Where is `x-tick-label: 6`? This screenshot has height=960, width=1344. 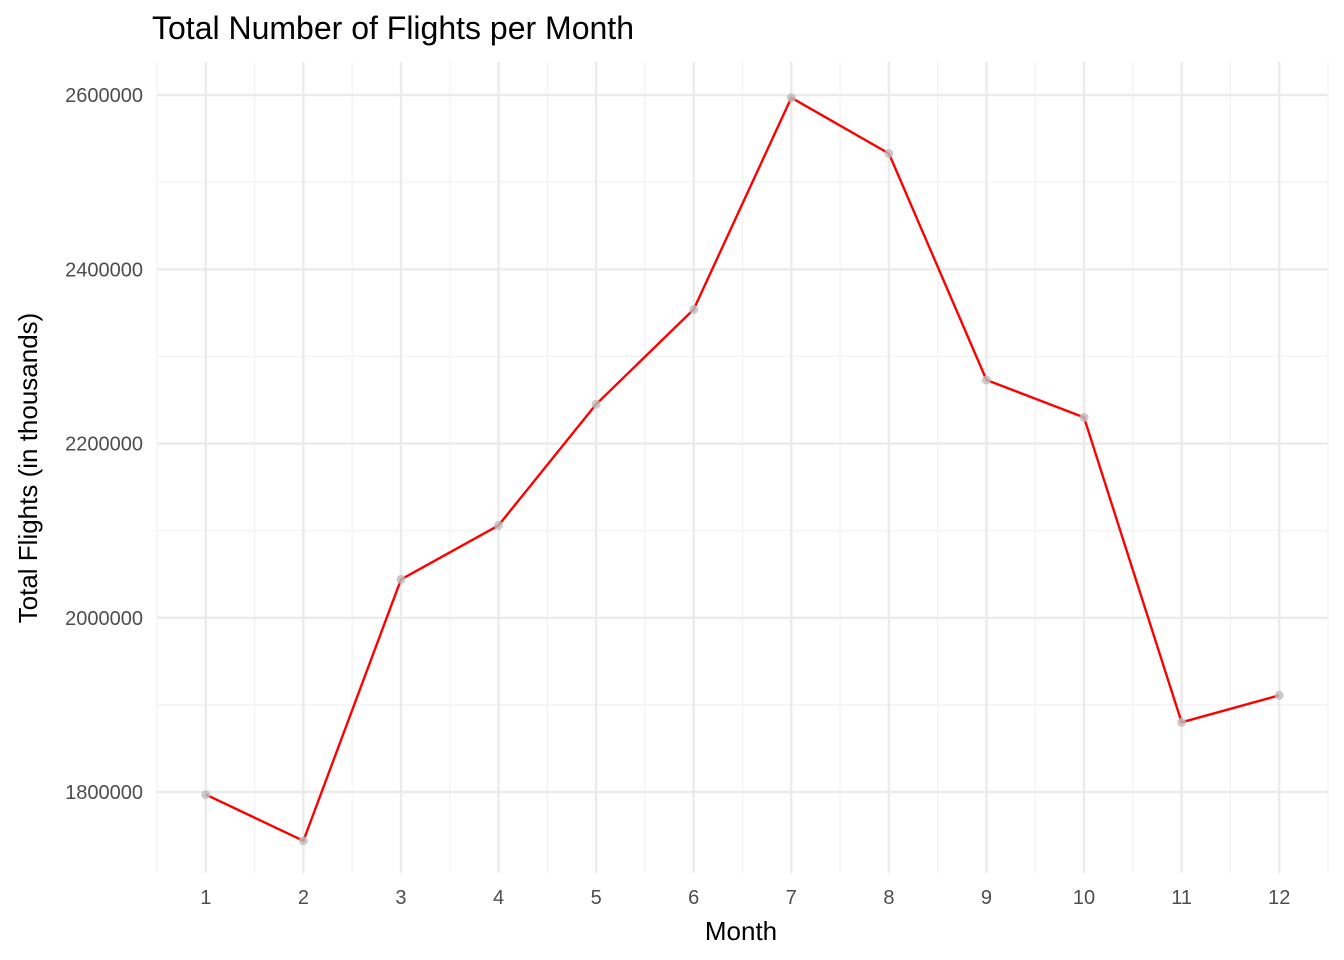
x-tick-label: 6 is located at coordinates (693, 898).